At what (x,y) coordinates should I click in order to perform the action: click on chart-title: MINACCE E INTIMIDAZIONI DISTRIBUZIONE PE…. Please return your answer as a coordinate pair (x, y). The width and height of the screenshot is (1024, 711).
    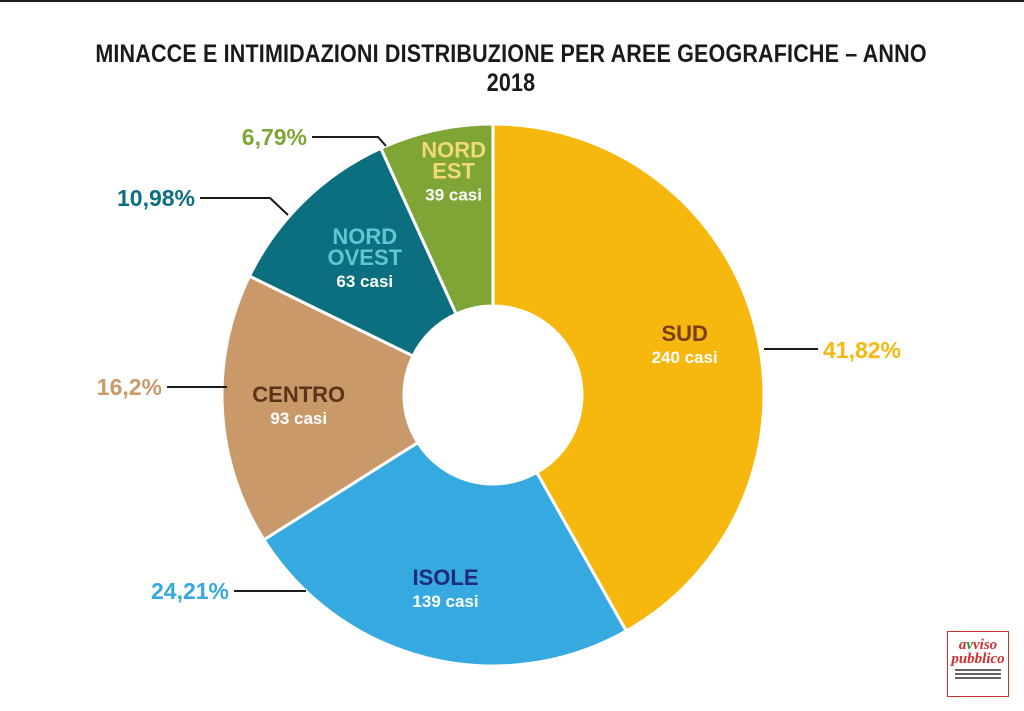
    Looking at the image, I should click on (511, 68).